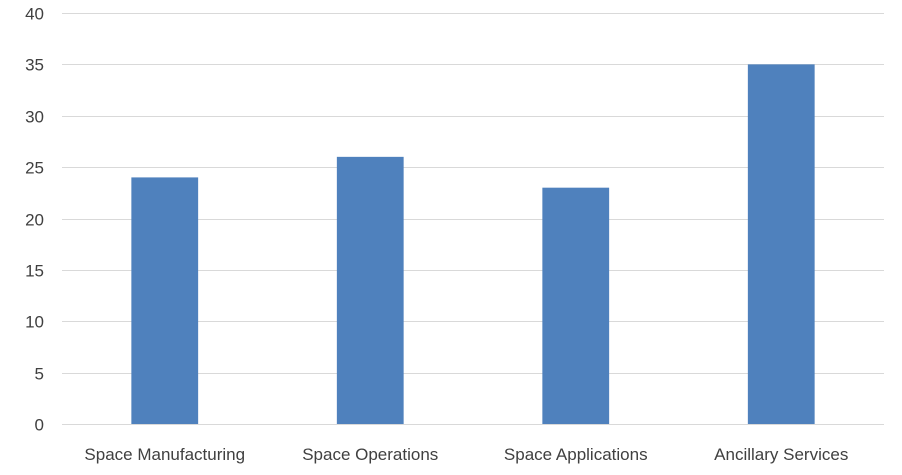 This screenshot has height=475, width=902. What do you see at coordinates (781, 244) in the screenshot?
I see `bar-ancillary-services` at bounding box center [781, 244].